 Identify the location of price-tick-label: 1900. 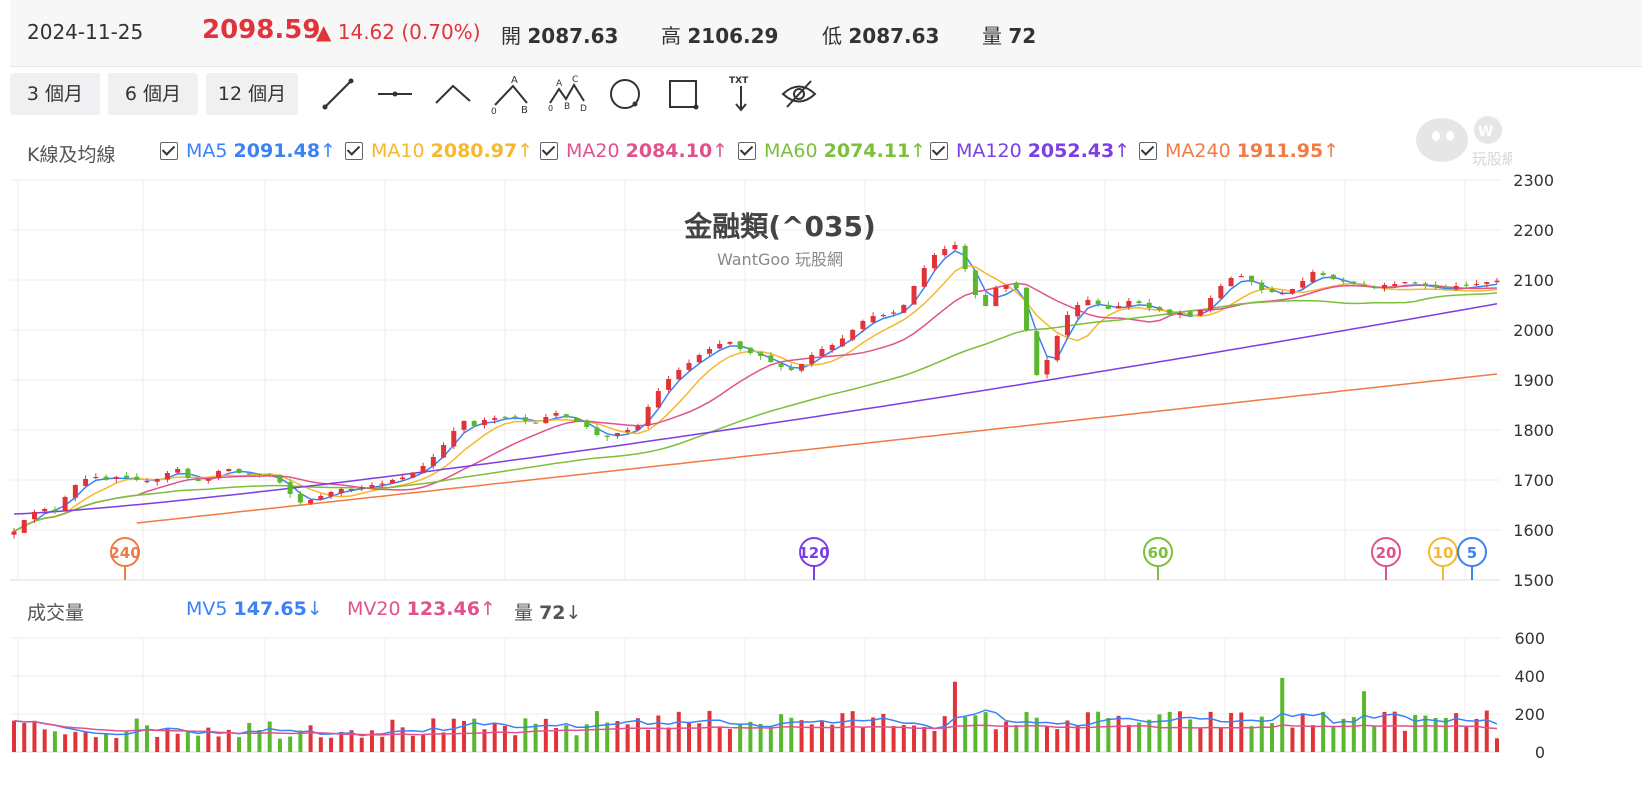
(1533, 380).